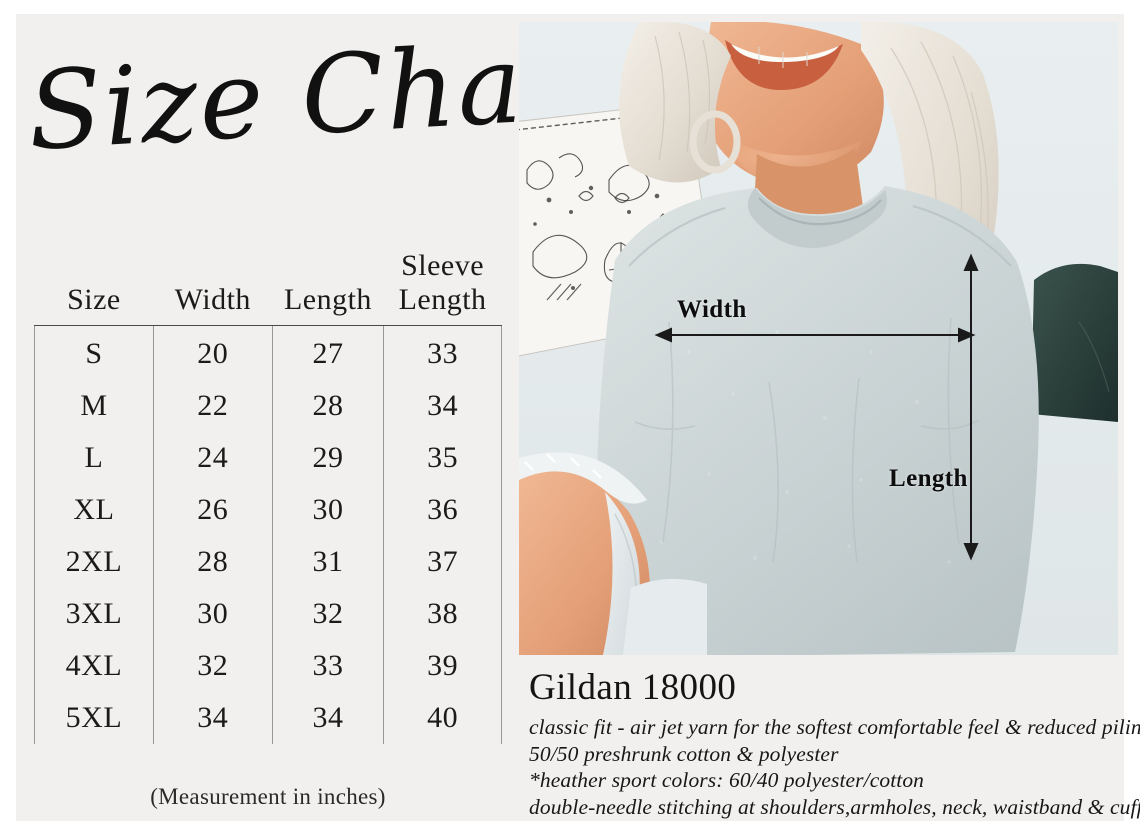 This screenshot has height=835, width=1140. What do you see at coordinates (327, 458) in the screenshot?
I see `cell-length: 29` at bounding box center [327, 458].